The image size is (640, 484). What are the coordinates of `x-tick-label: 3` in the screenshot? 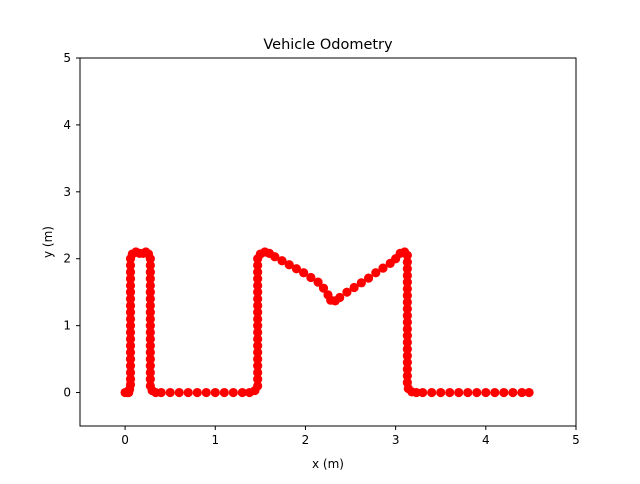 It's located at (396, 440).